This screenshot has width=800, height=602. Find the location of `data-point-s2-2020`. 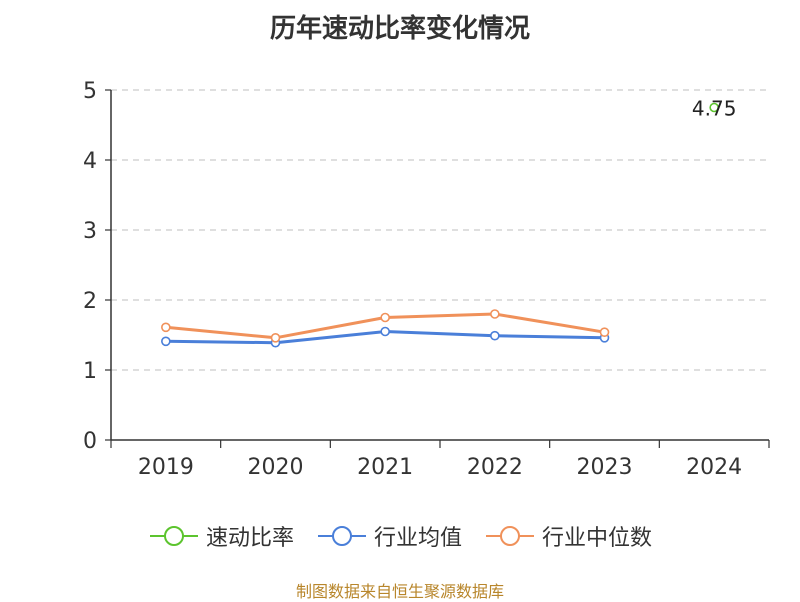

data-point-s2-2020 is located at coordinates (275, 337).